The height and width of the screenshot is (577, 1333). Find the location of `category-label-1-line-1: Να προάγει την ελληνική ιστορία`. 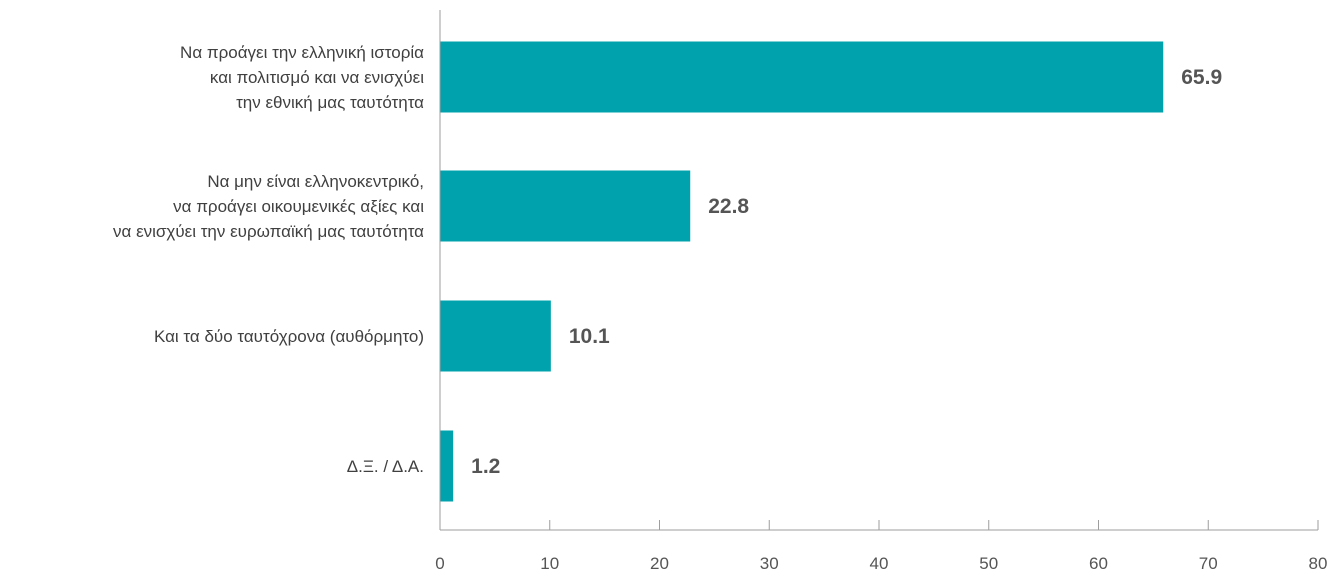

category-label-1-line-1: Να προάγει την ελληνική ιστορία is located at coordinates (302, 52).